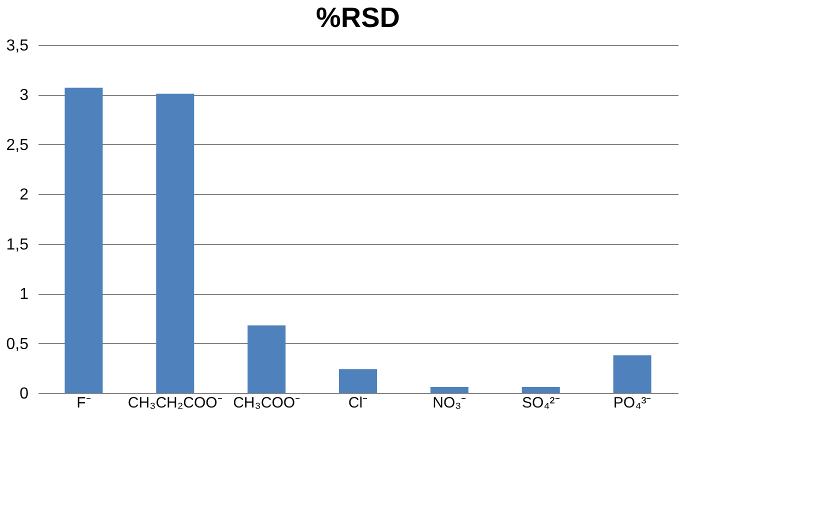 This screenshot has height=516, width=828. Describe the element at coordinates (632, 403) in the screenshot. I see `x-tick-label: PO₄³⁻` at that location.